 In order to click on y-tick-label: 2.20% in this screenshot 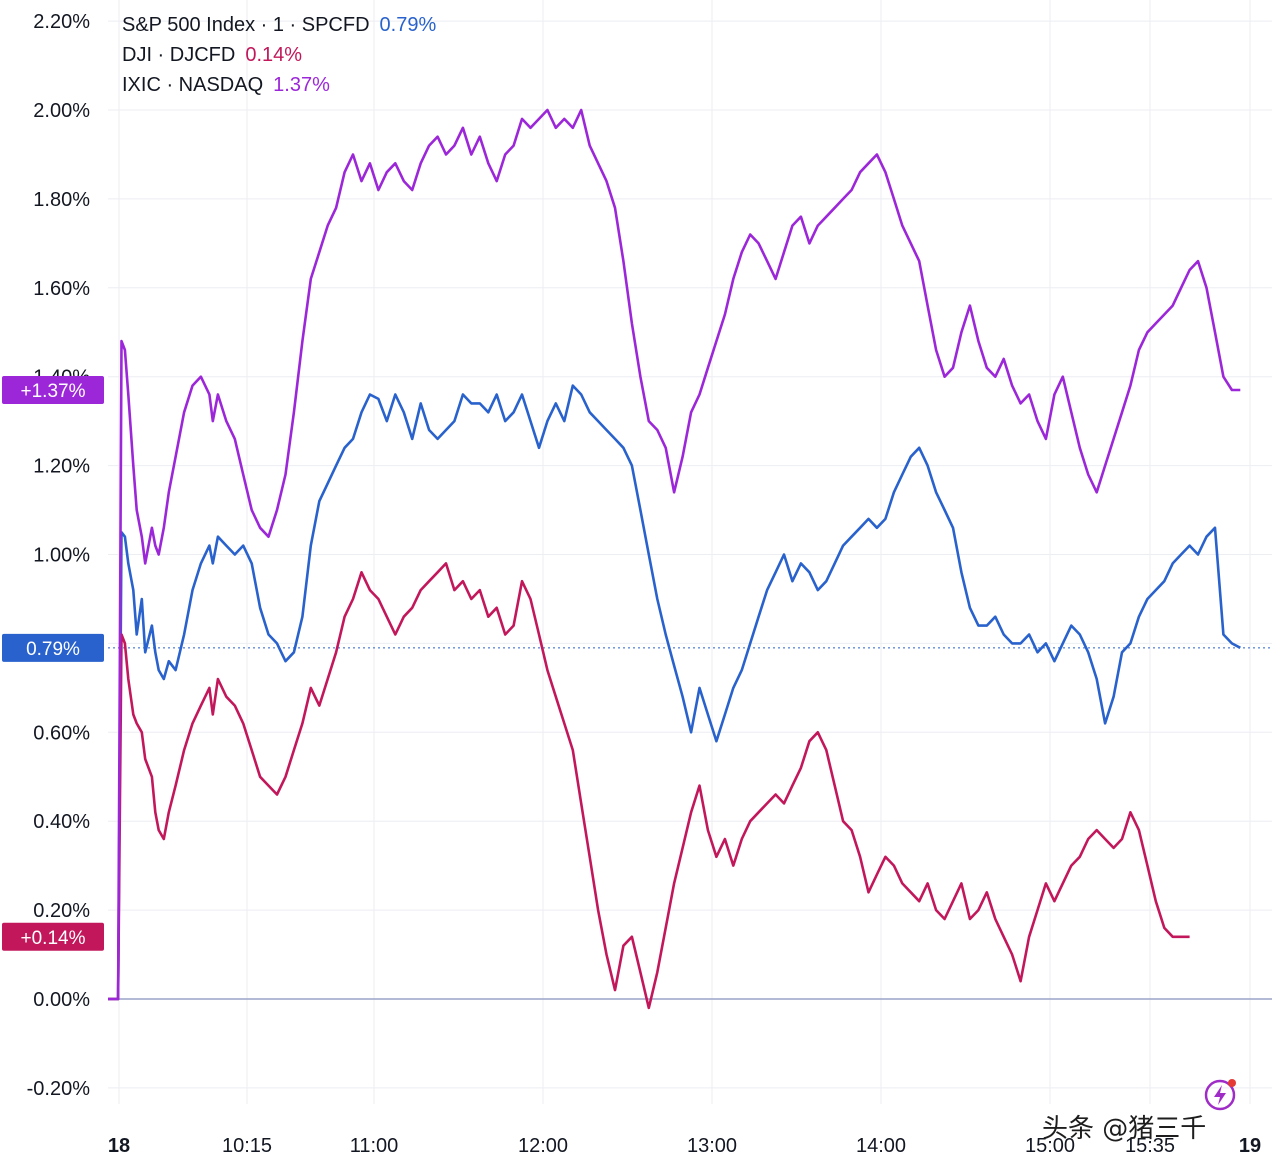, I will do `click(61, 22)`.